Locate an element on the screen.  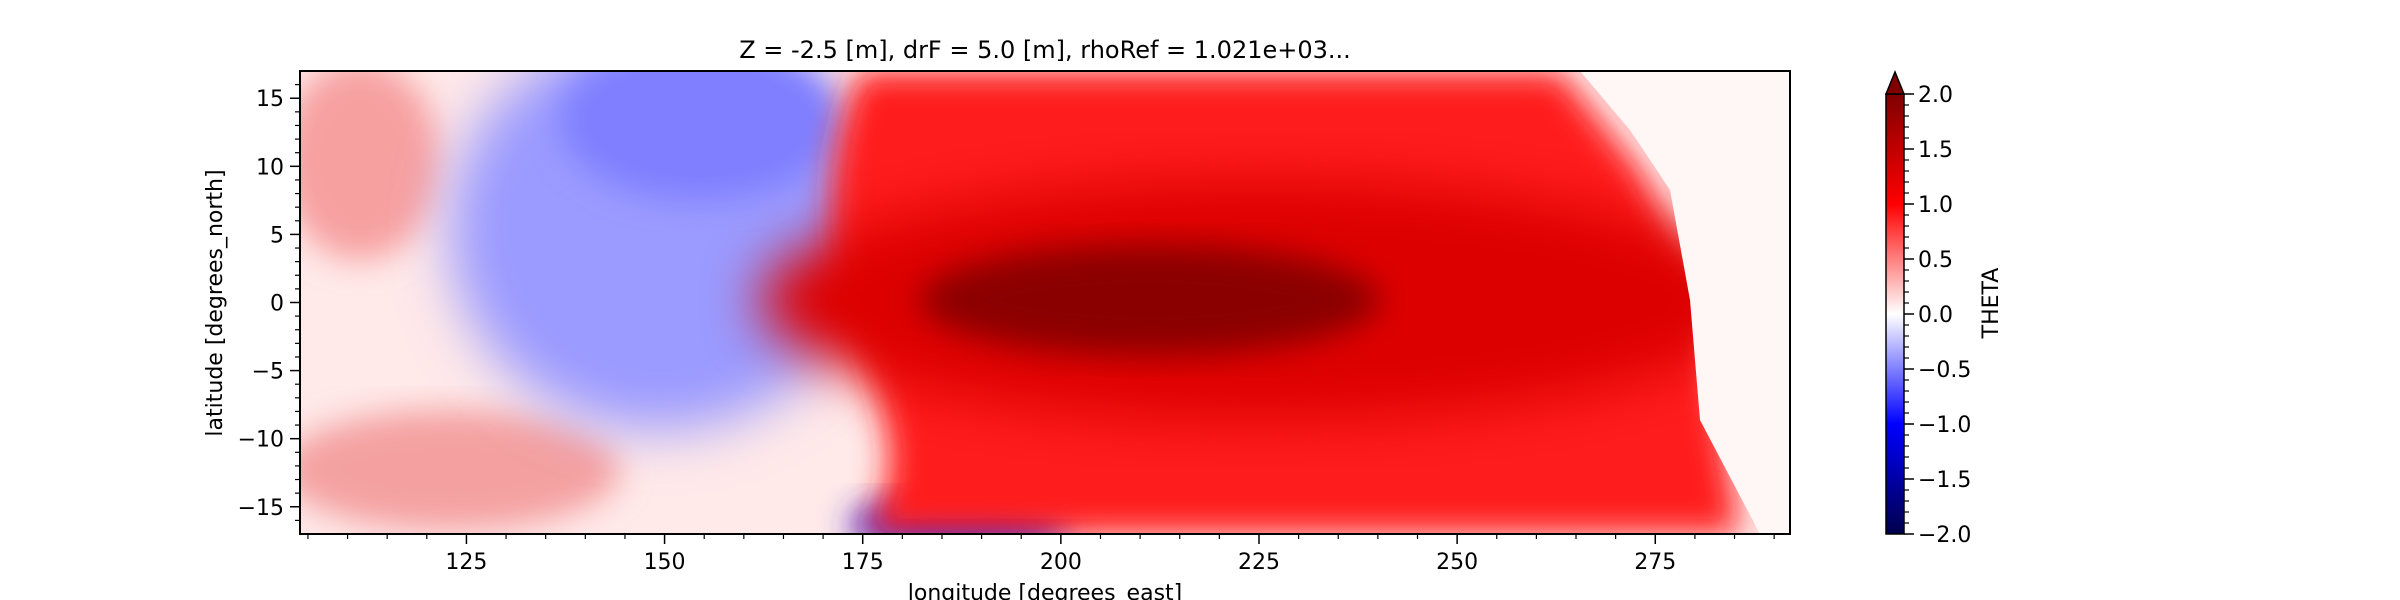
x-tick-label: 225 is located at coordinates (1259, 562).